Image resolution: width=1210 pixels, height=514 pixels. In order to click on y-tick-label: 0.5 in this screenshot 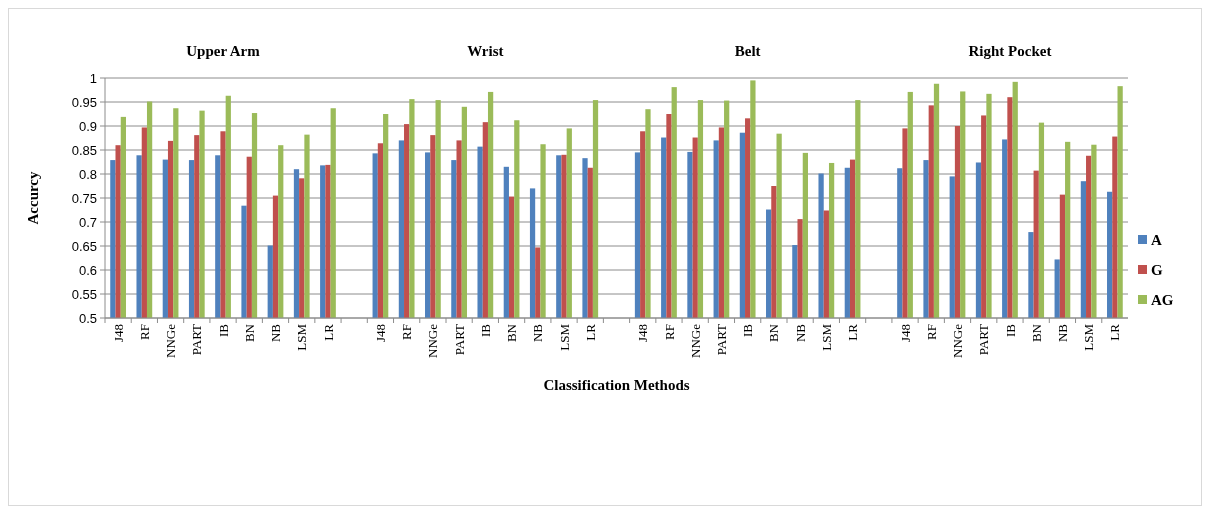, I will do `click(87, 318)`.